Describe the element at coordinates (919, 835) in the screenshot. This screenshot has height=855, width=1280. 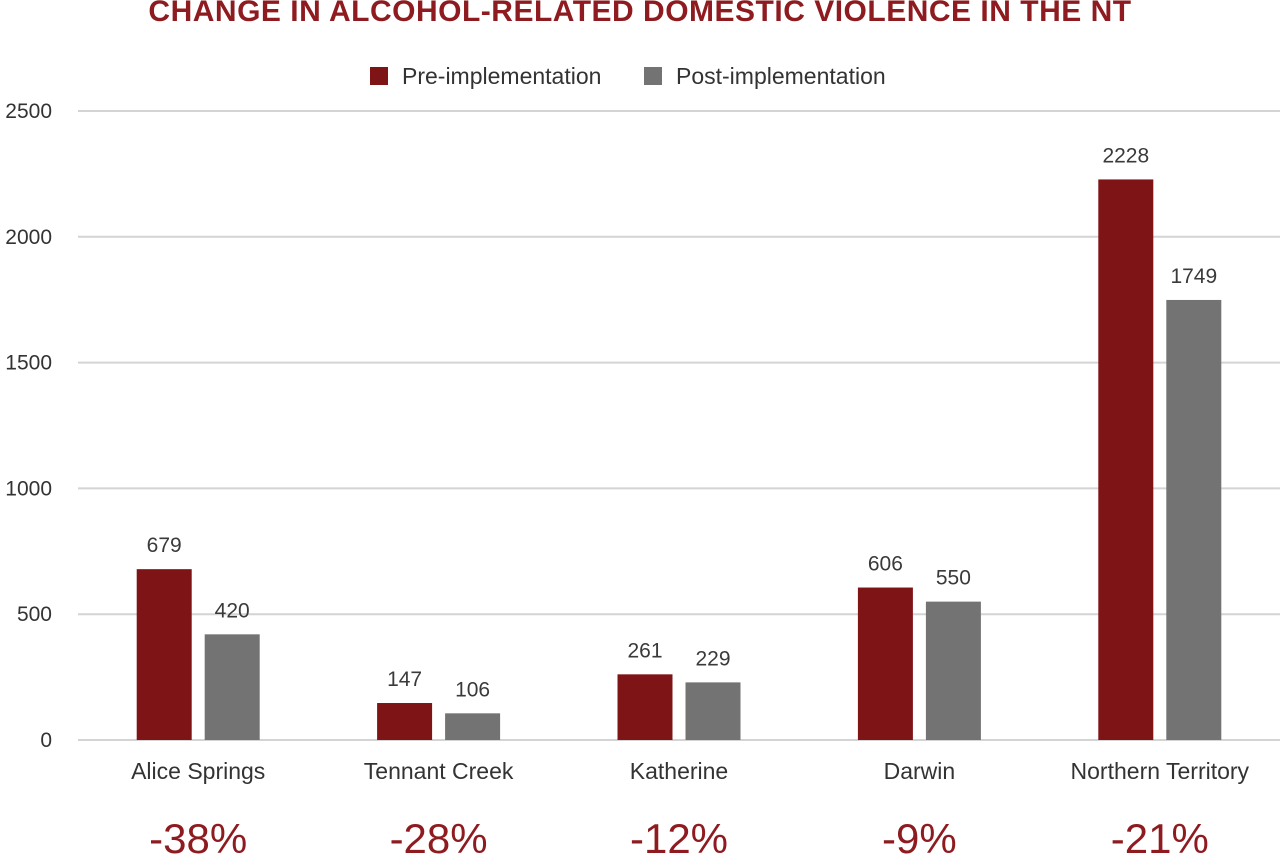
I see `percent-change-label: -9%` at that location.